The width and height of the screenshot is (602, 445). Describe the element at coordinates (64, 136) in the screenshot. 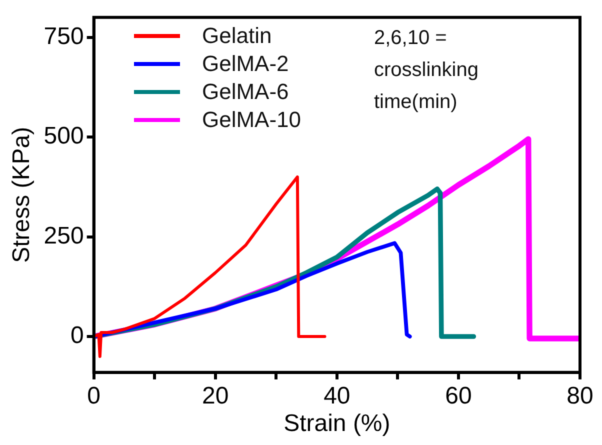

I see `y-tick-label: 500` at that location.